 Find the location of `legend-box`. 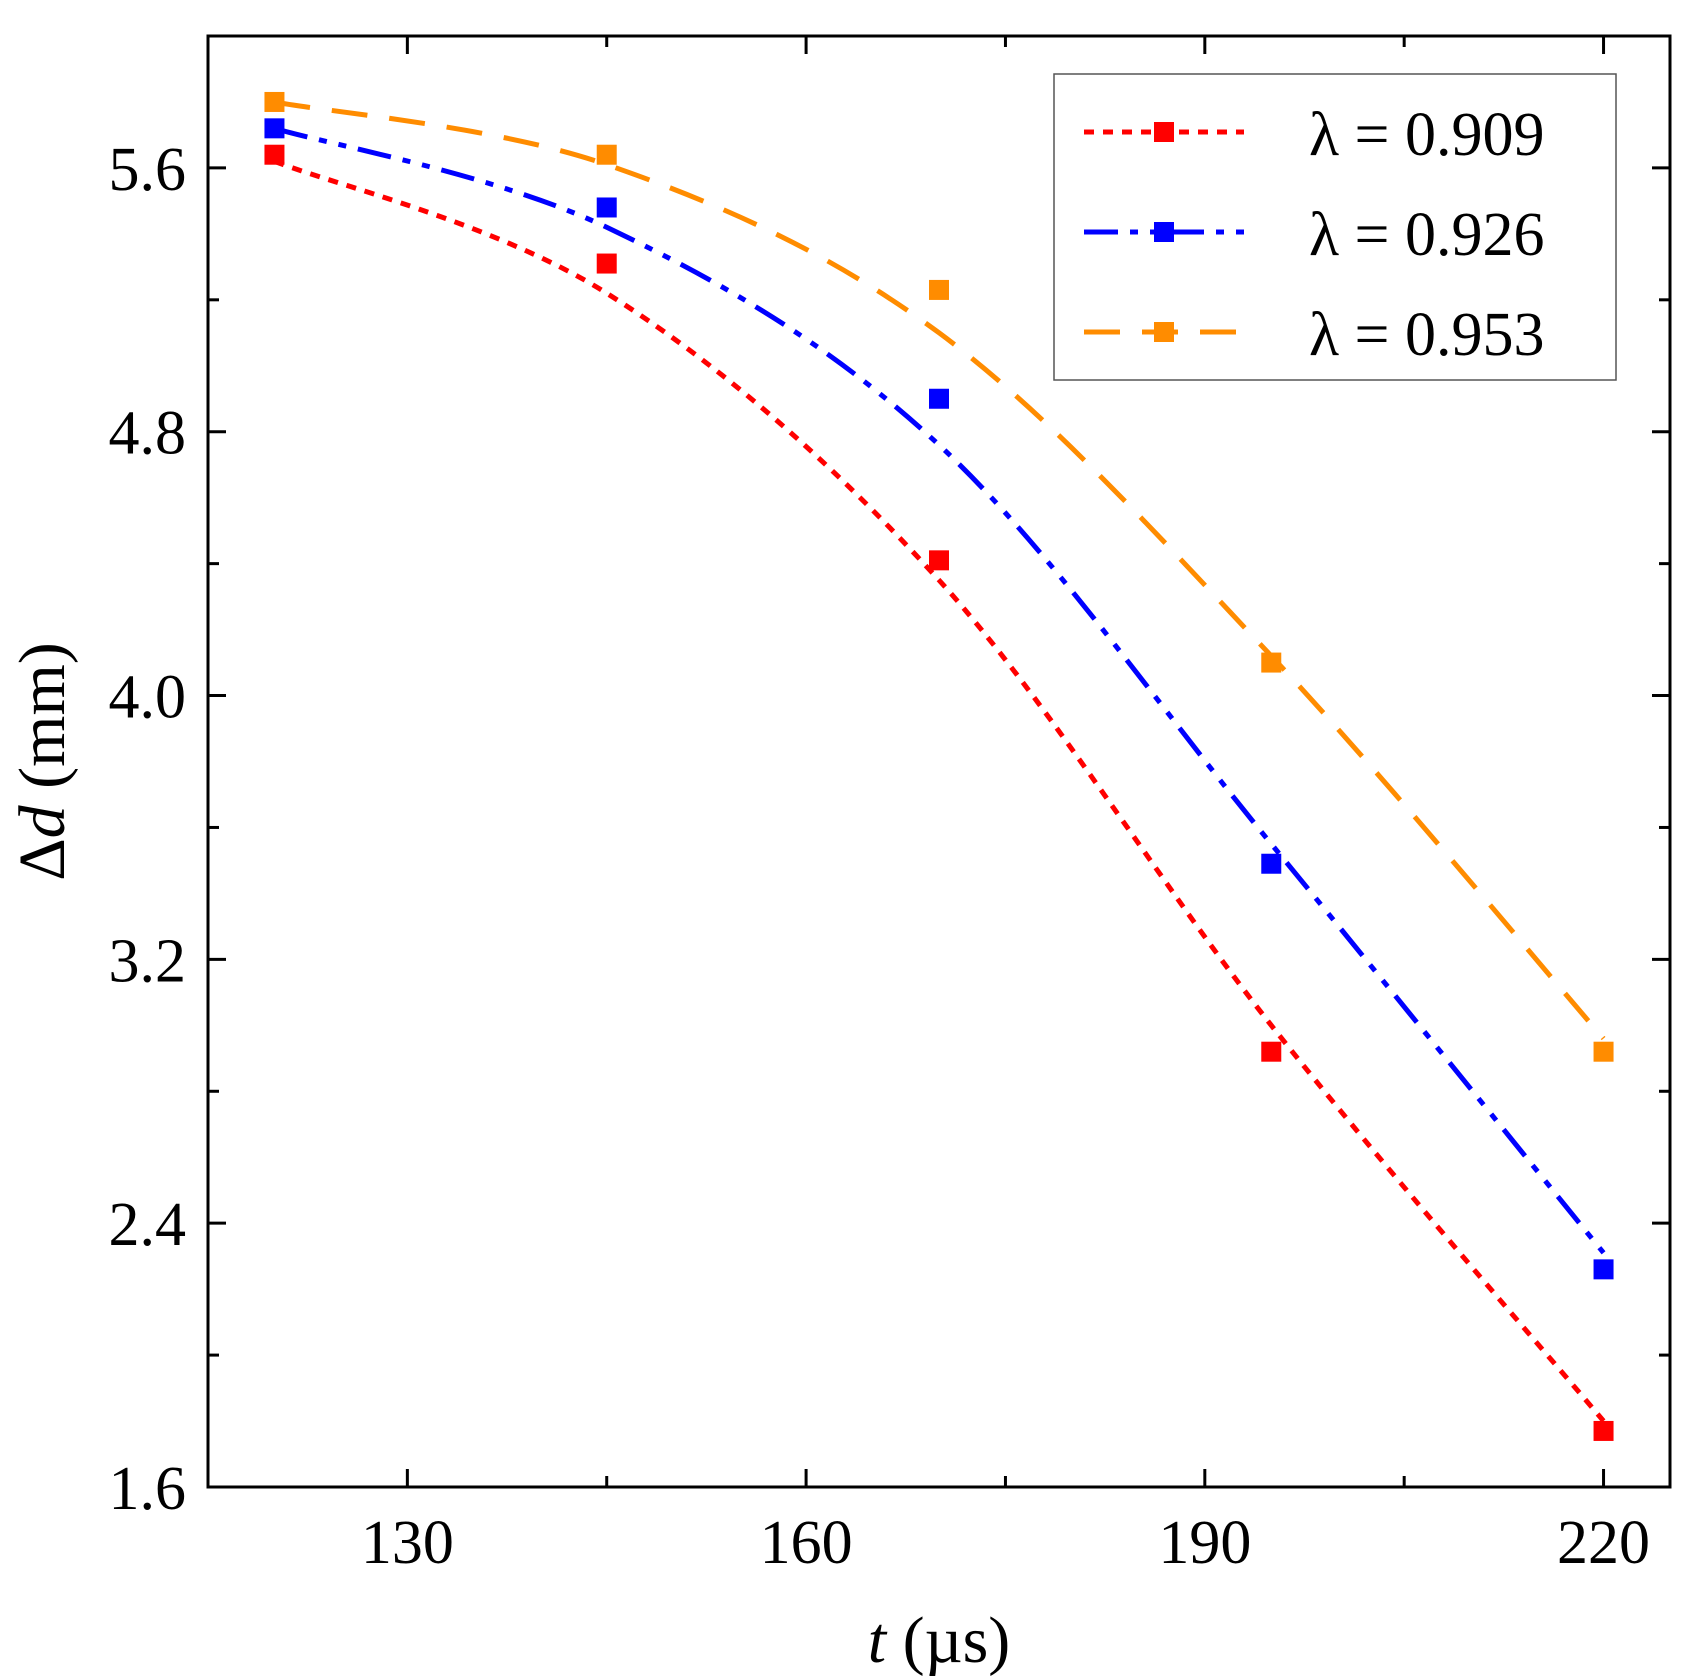

legend-box is located at coordinates (1335, 227).